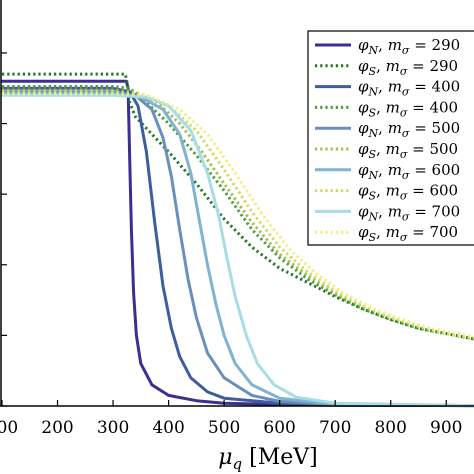 This screenshot has height=474, width=474. Describe the element at coordinates (9, 428) in the screenshot. I see `x-tick-label-100: 100` at that location.